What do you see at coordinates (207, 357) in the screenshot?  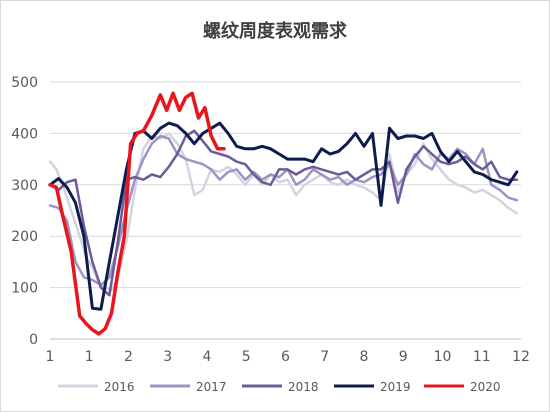 I see `x-tick-label: 4` at bounding box center [207, 357].